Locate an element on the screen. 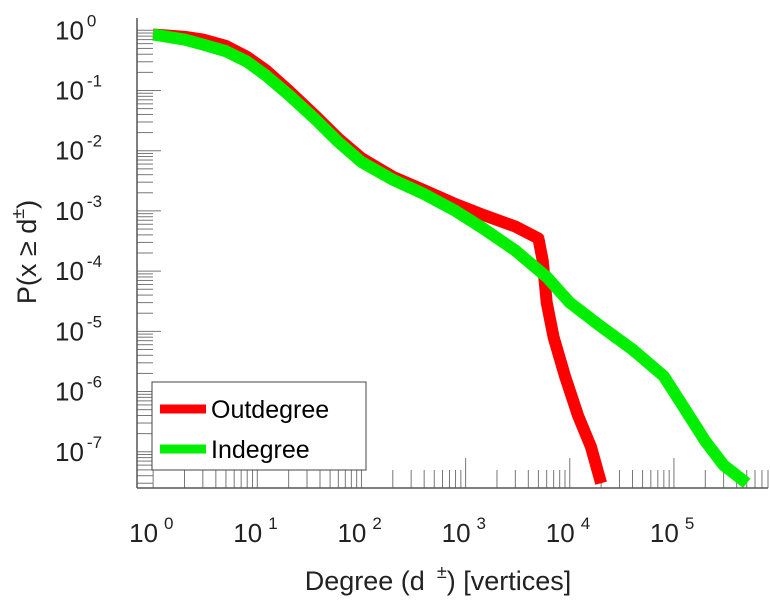  y-tick-label: 10 -4 is located at coordinates (78, 269).